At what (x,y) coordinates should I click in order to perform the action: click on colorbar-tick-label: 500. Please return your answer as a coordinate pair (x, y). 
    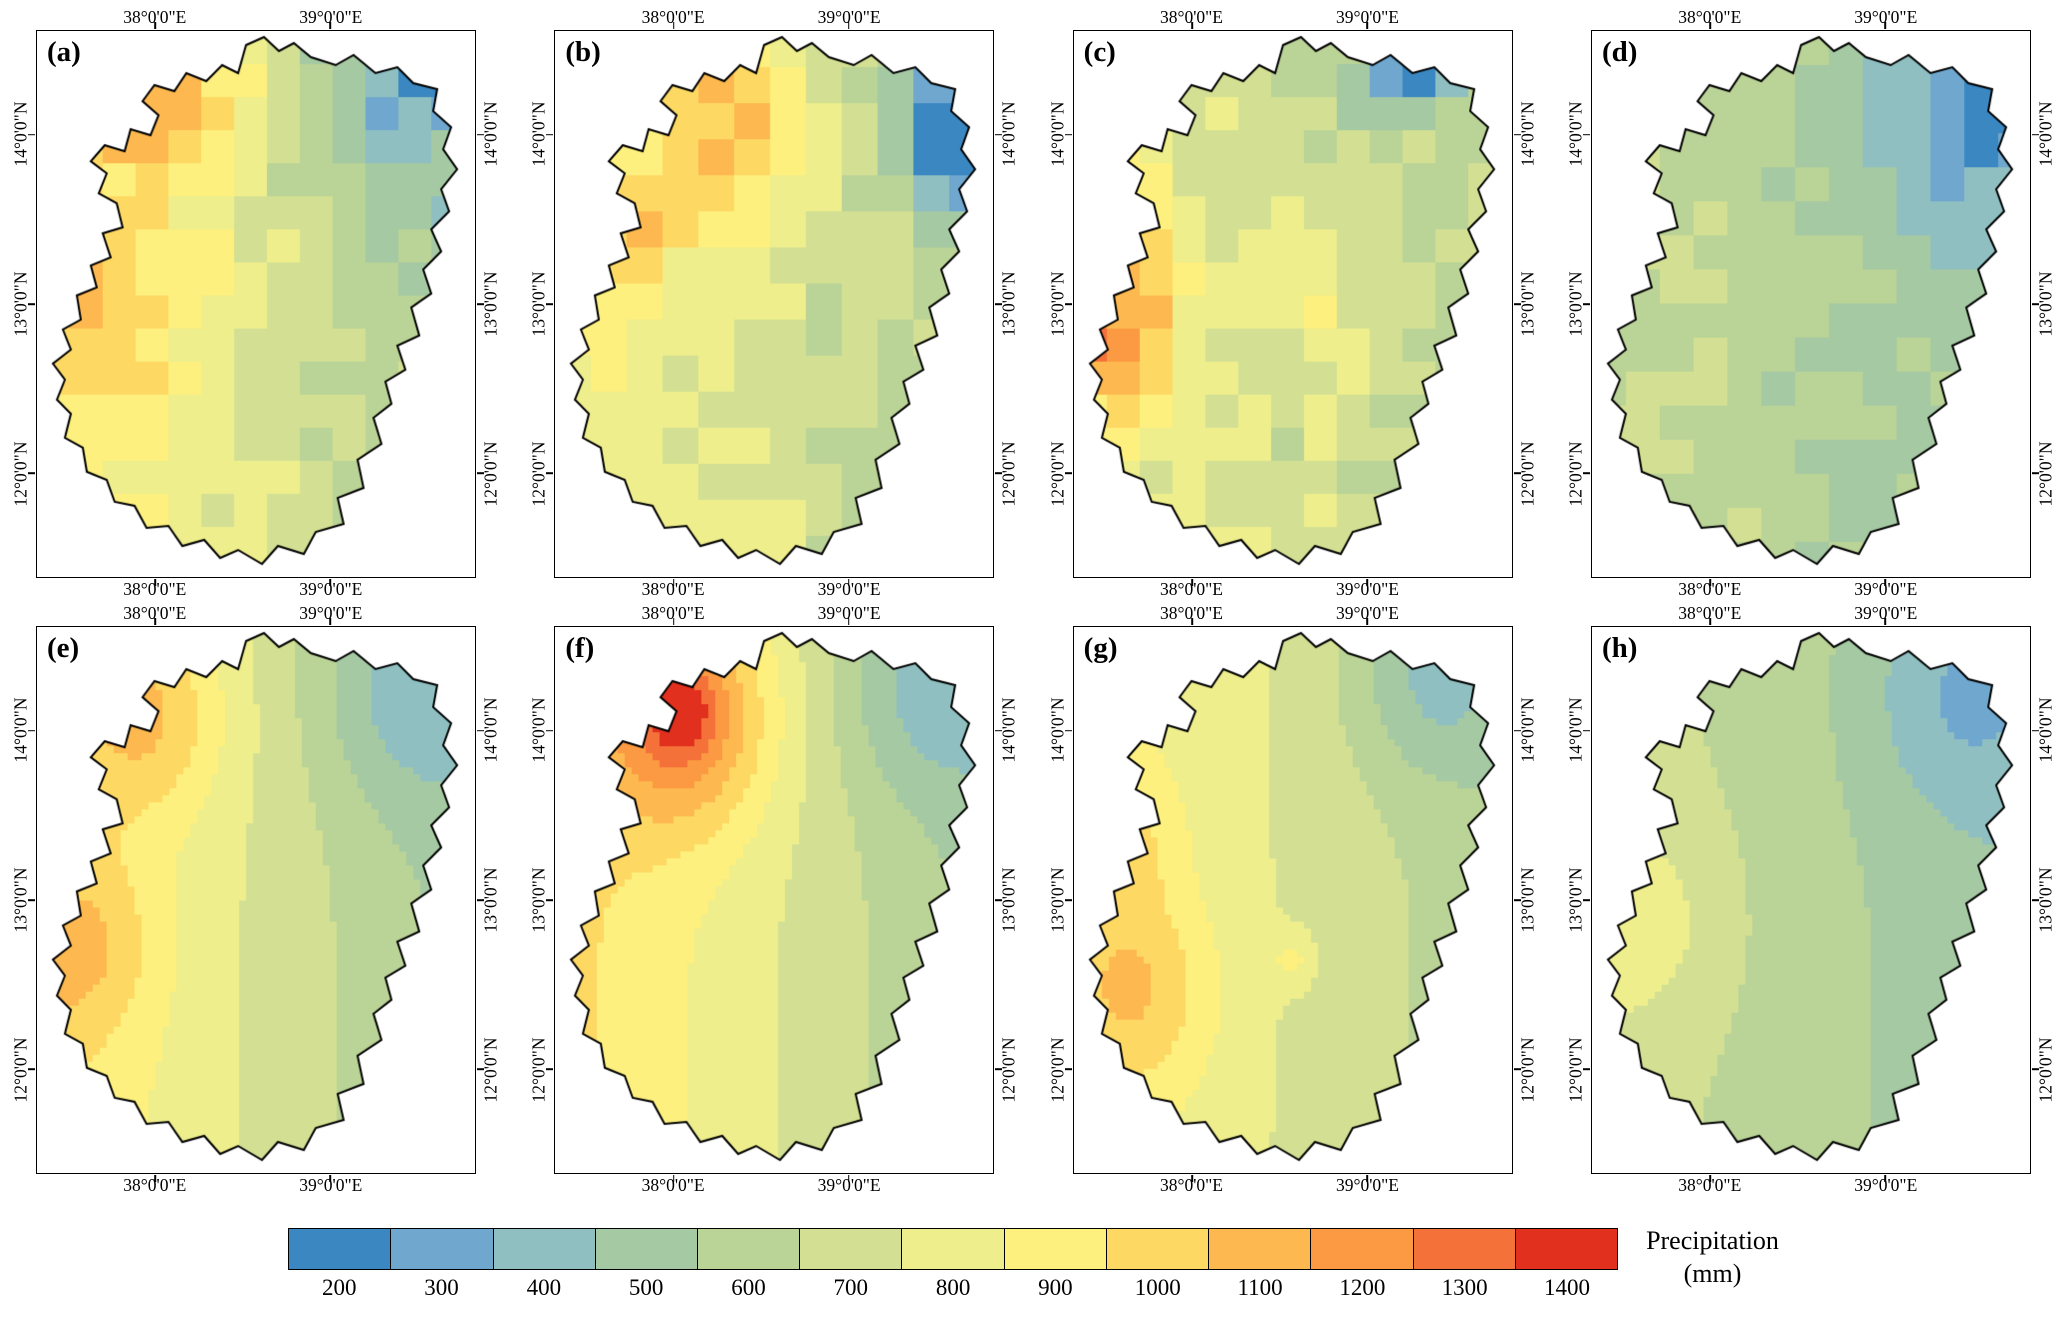
    Looking at the image, I should click on (646, 1287).